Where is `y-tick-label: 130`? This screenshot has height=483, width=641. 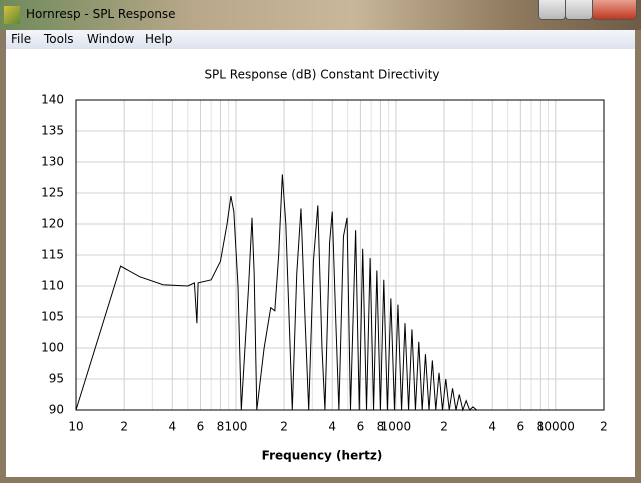 y-tick-label: 130 is located at coordinates (52, 162).